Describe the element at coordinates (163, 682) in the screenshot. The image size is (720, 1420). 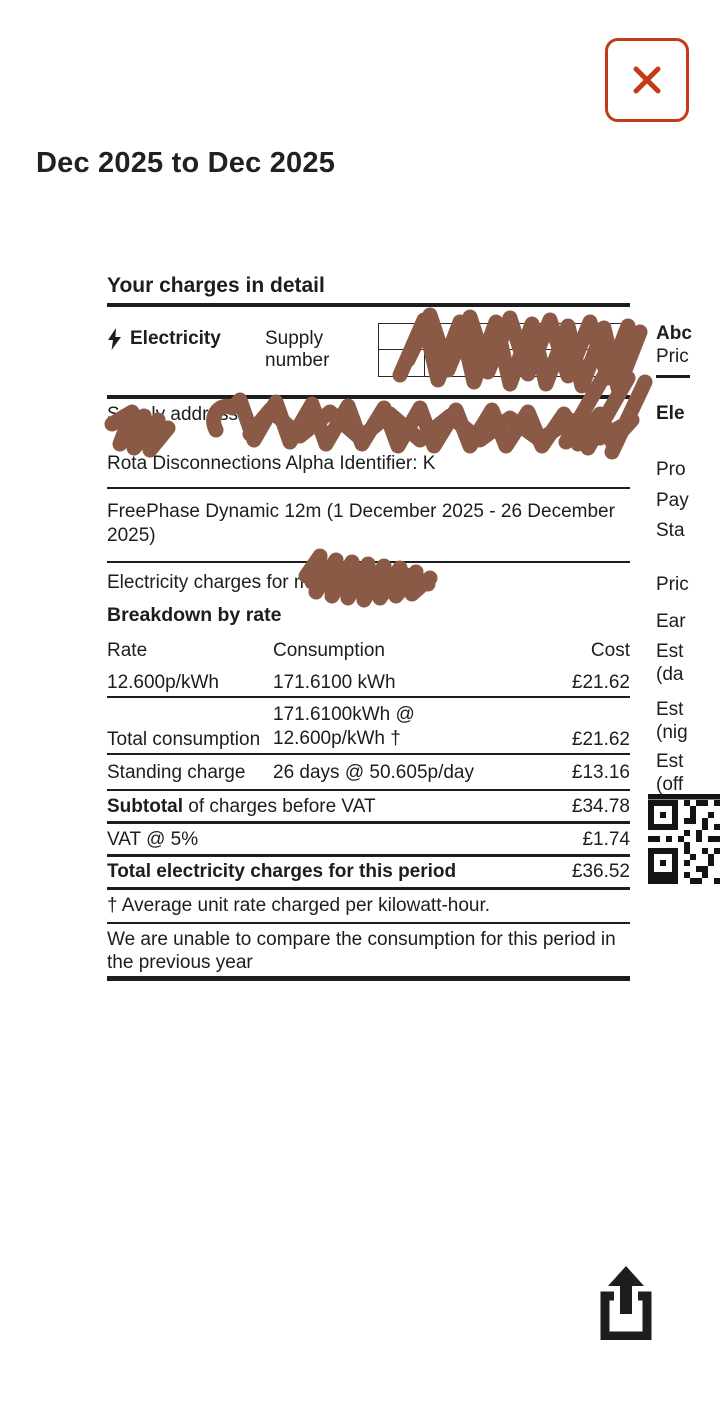
I see `rate-cell: 12.600p/kWh` at that location.